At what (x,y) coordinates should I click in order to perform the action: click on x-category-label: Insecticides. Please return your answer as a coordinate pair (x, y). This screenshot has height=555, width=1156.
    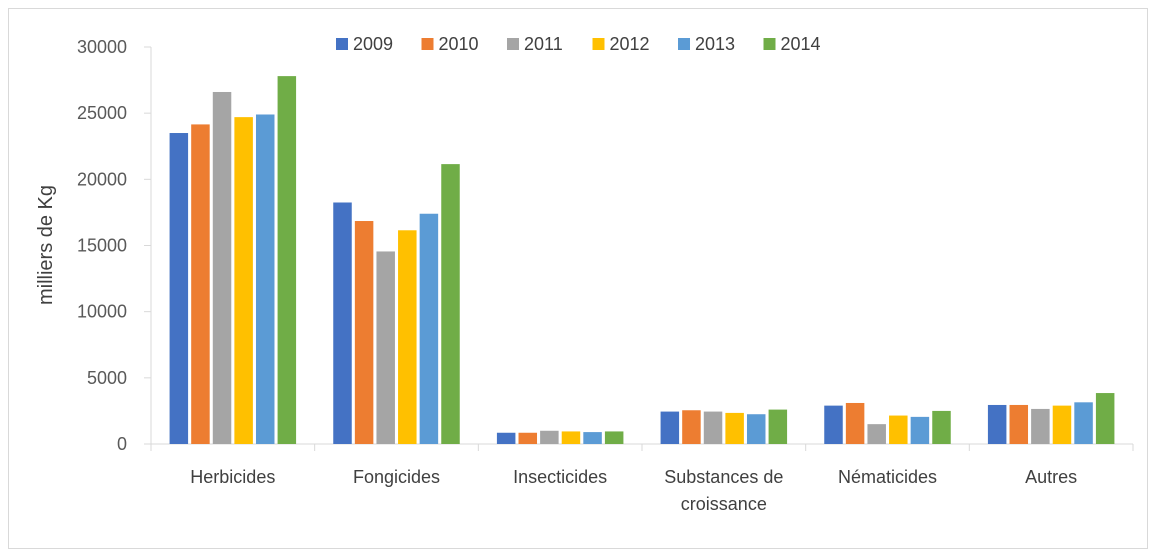
    Looking at the image, I should click on (560, 477).